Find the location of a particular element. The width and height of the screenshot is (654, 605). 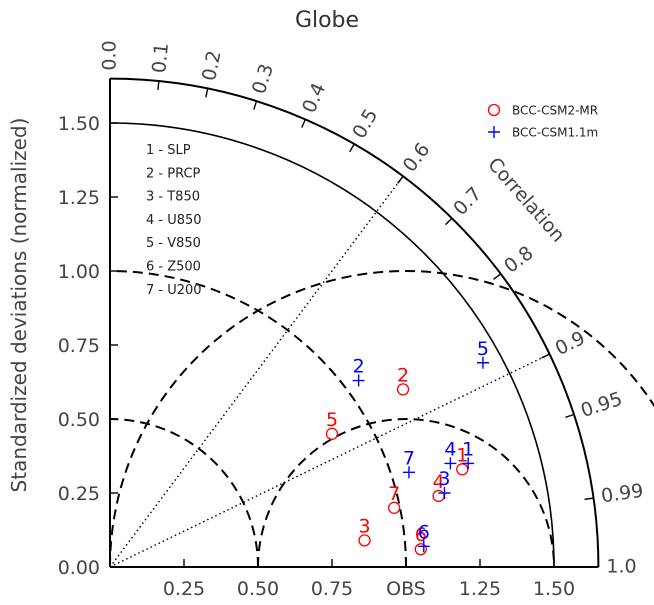

correlation-tick-label: 0.9 is located at coordinates (570, 343).